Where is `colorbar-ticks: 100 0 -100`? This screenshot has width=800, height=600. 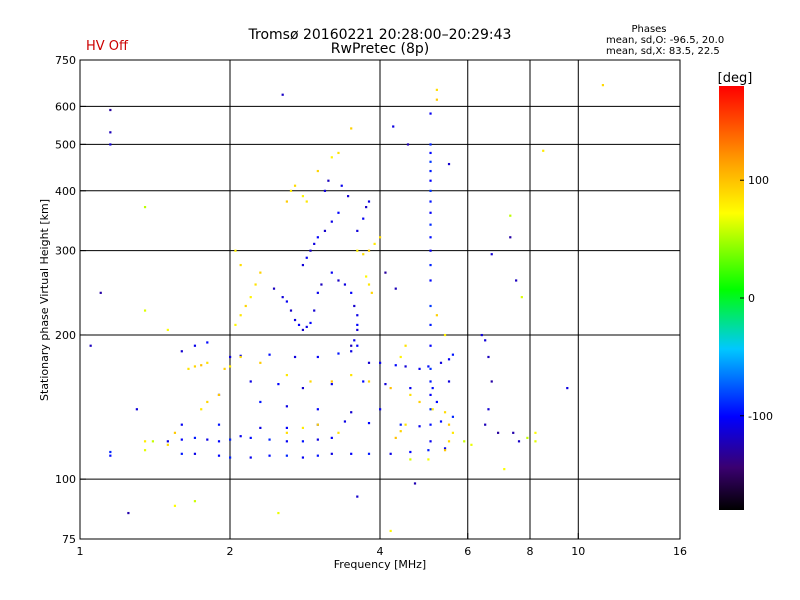 colorbar-ticks: 100 0 -100 is located at coordinates (756, 298).